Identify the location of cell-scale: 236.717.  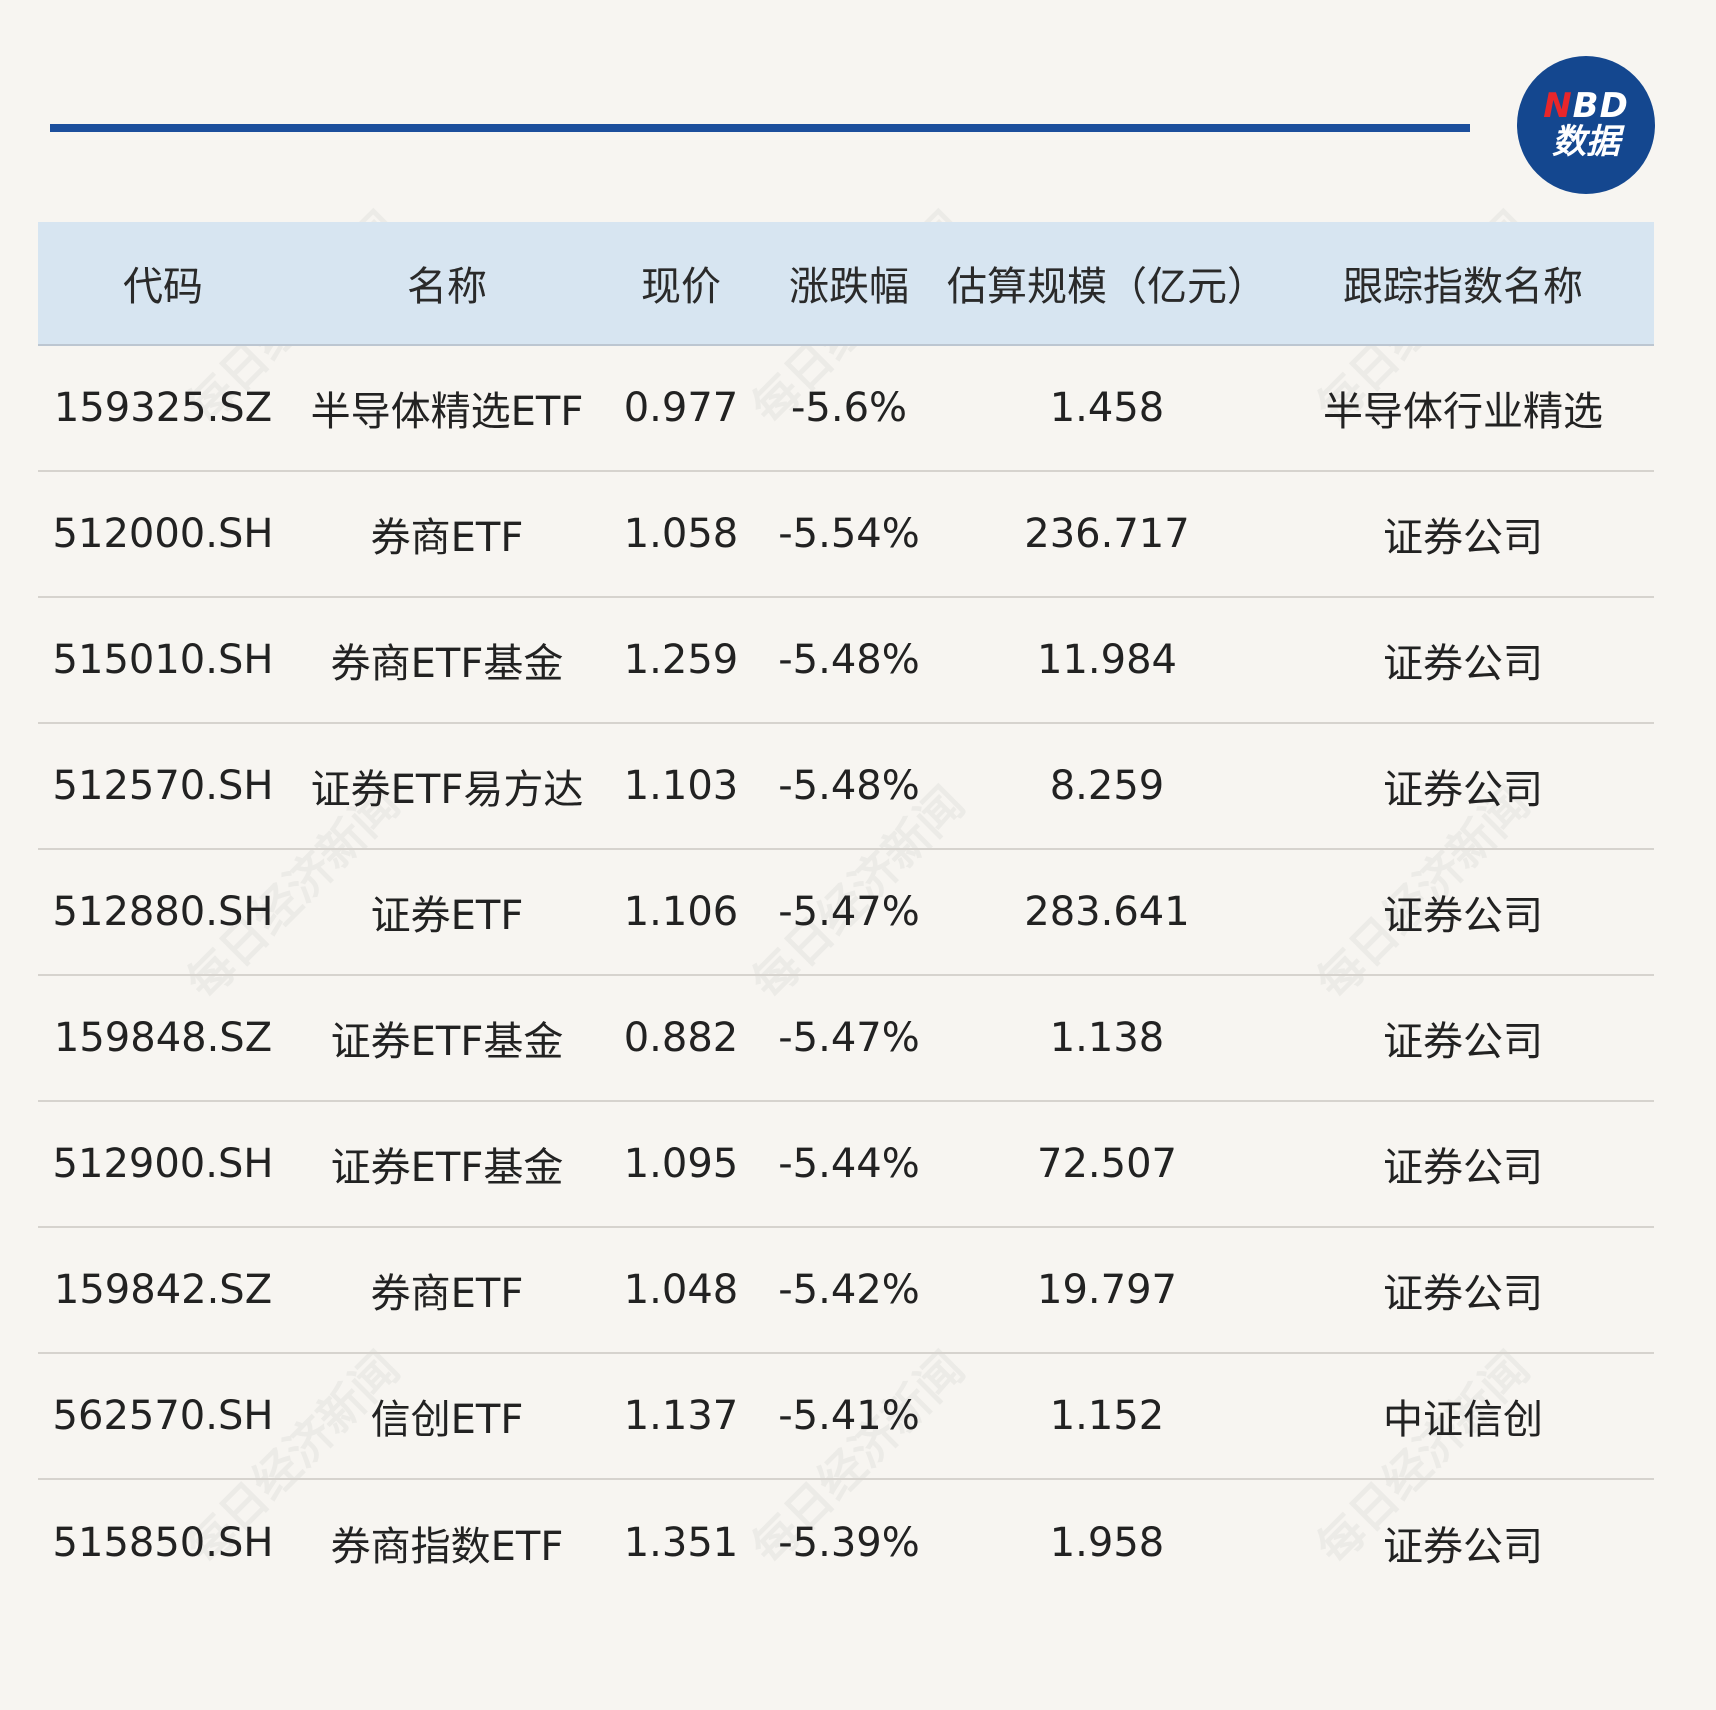
(1107, 534).